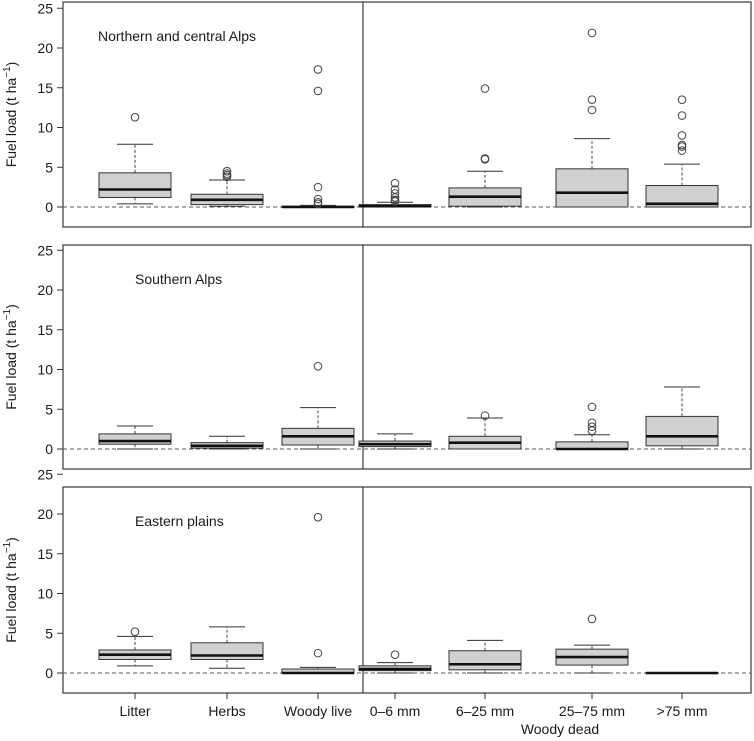 Image resolution: width=754 pixels, height=741 pixels. I want to click on x-axis-title: Woody dead, so click(560, 729).